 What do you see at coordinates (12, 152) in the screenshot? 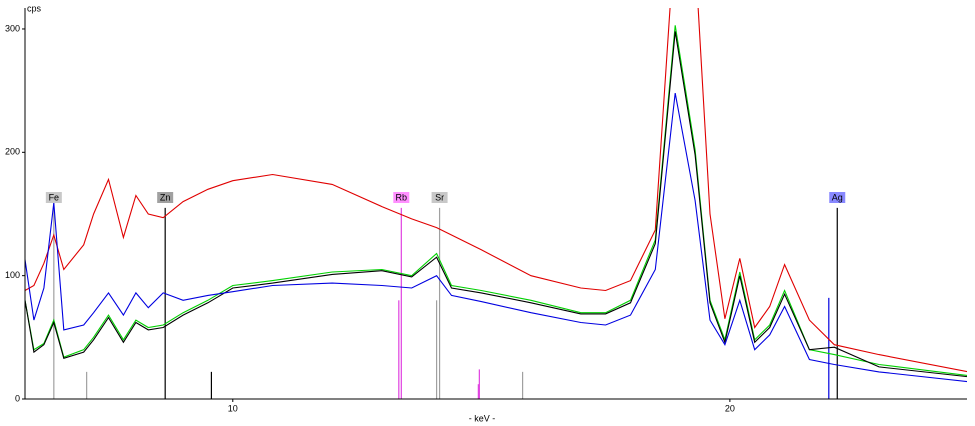
I see `y-tick-label: 200` at bounding box center [12, 152].